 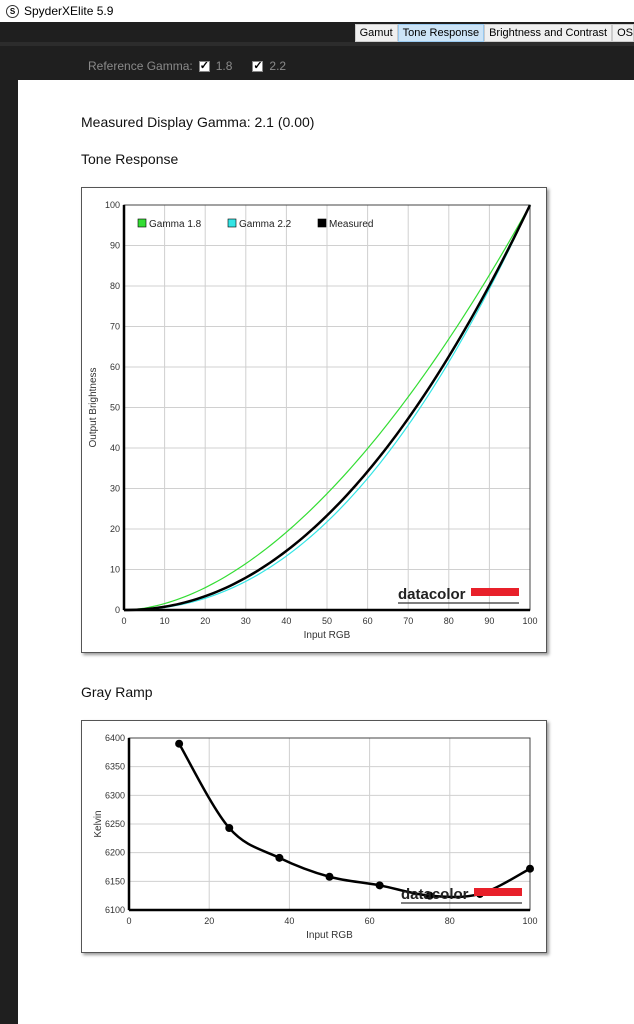 What do you see at coordinates (441, 33) in the screenshot?
I see `tab-tone-response: Tone Response` at bounding box center [441, 33].